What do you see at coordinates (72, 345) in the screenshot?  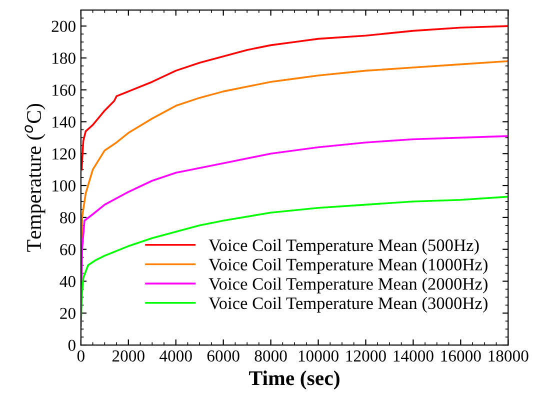 I see `y-tick-label: 0` at bounding box center [72, 345].